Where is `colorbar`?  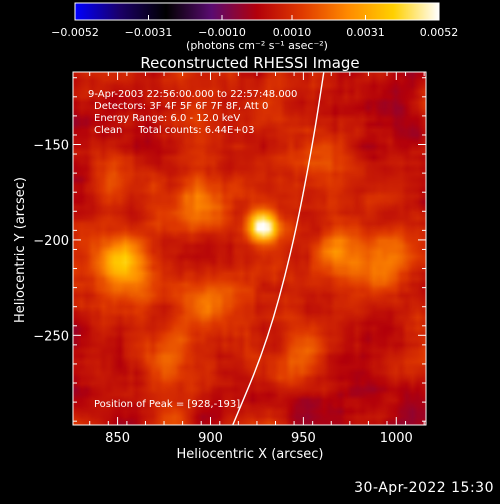
colorbar is located at coordinates (257, 11).